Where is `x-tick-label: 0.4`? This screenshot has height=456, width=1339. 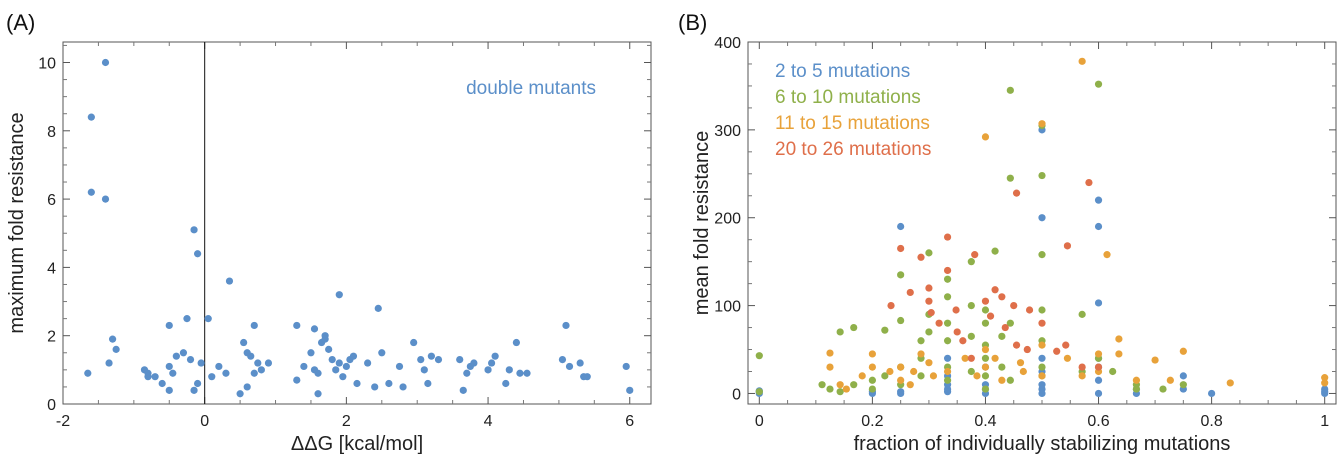 x-tick-label: 0.4 is located at coordinates (985, 421).